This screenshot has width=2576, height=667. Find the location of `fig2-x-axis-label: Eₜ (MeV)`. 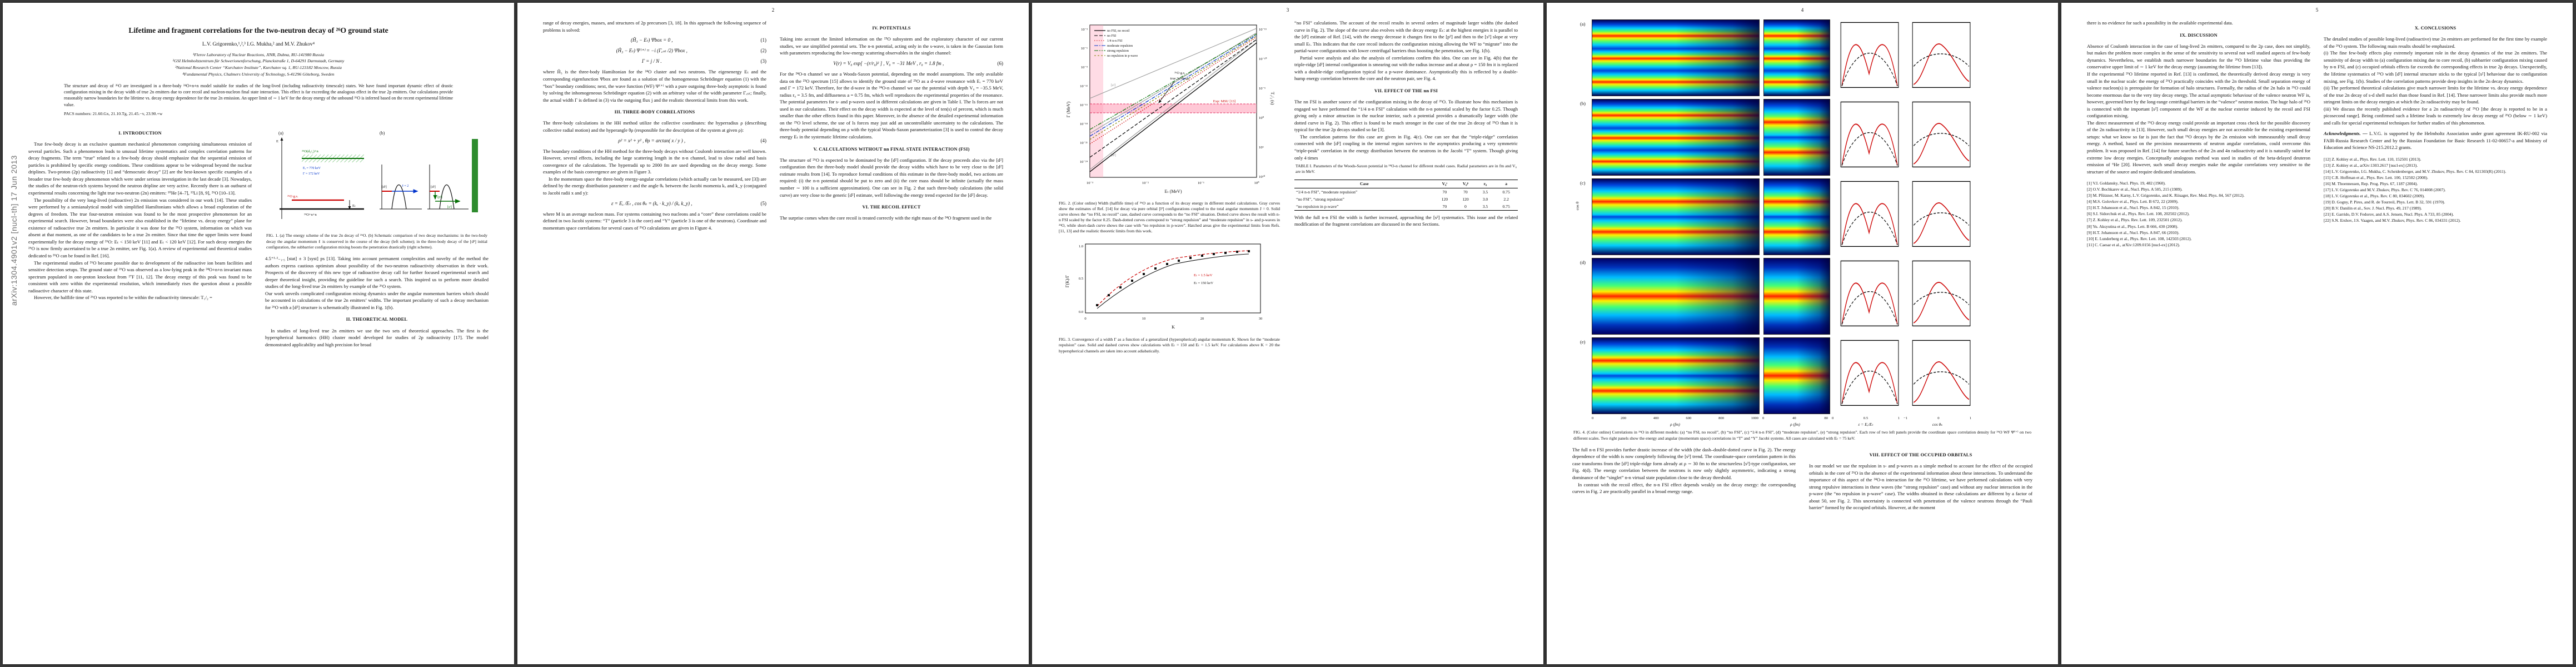

fig2-x-axis-label: Eₜ (MeV) is located at coordinates (1173, 191).